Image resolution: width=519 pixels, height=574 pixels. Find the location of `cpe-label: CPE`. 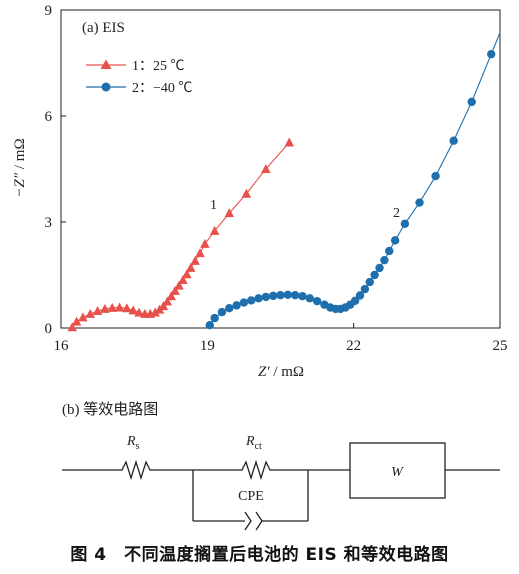

cpe-label: CPE is located at coordinates (251, 496).